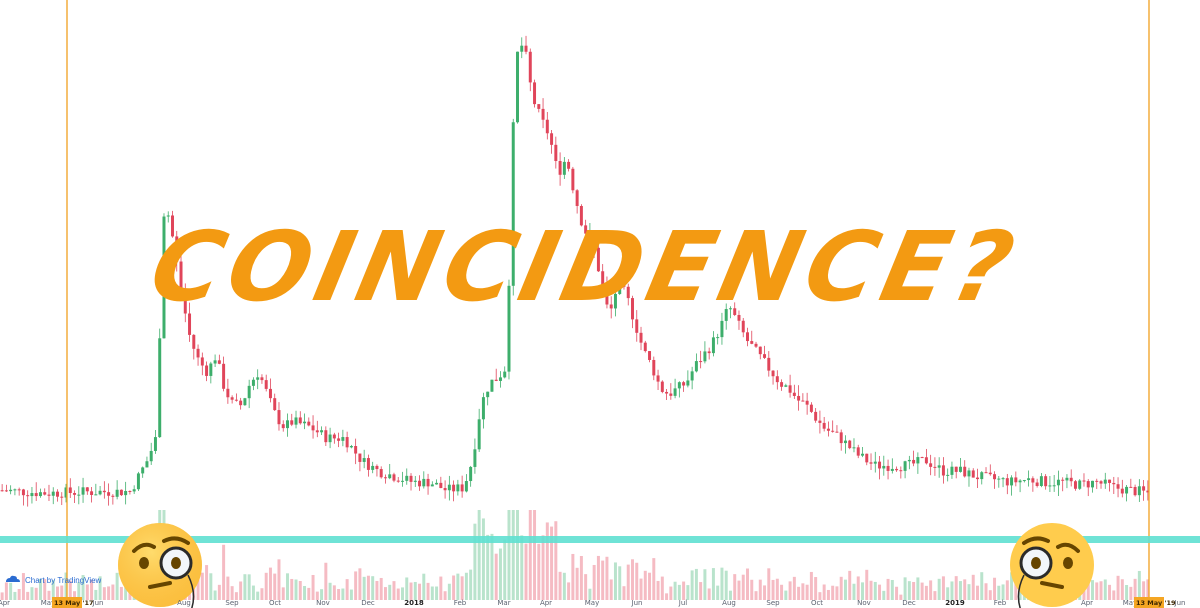 The width and height of the screenshot is (1200, 608). I want to click on tradingview-attribution: Chart by TradingView, so click(54, 580).